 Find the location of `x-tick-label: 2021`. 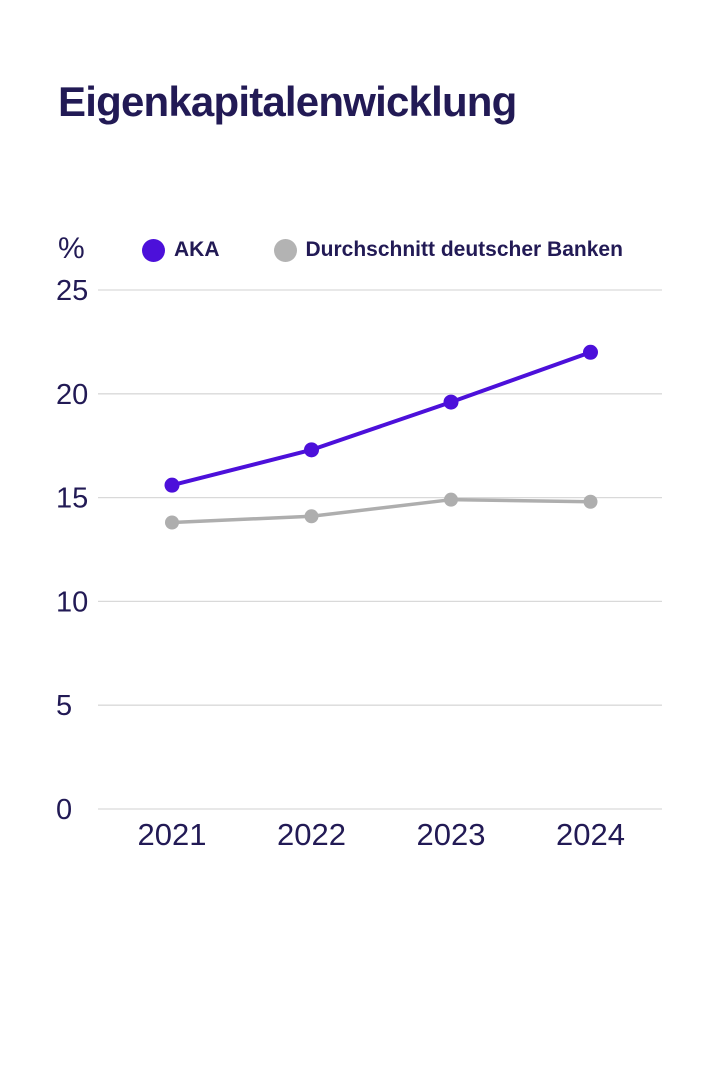

x-tick-label: 2021 is located at coordinates (172, 834).